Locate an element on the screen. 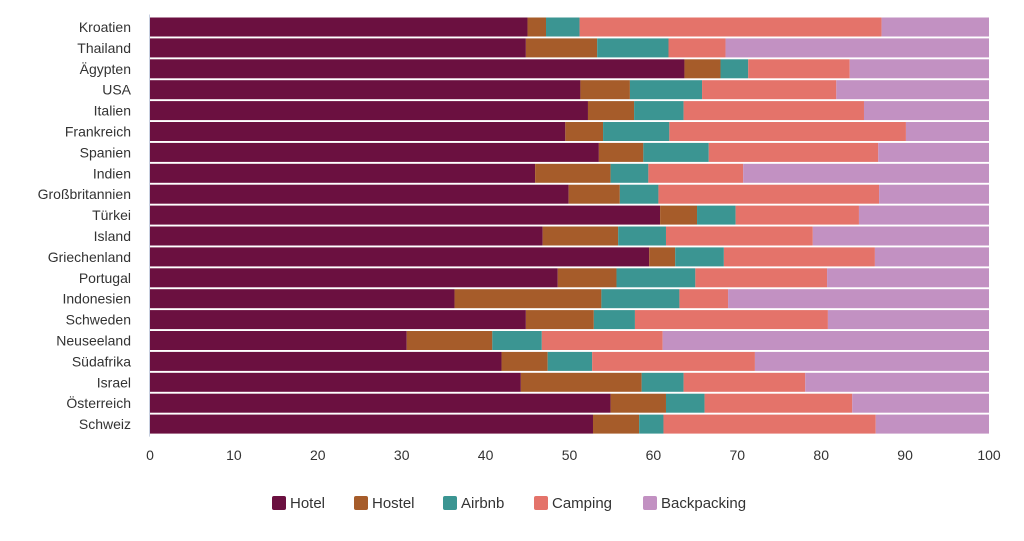 This screenshot has height=541, width=1024. category-label: Italien is located at coordinates (112, 111).